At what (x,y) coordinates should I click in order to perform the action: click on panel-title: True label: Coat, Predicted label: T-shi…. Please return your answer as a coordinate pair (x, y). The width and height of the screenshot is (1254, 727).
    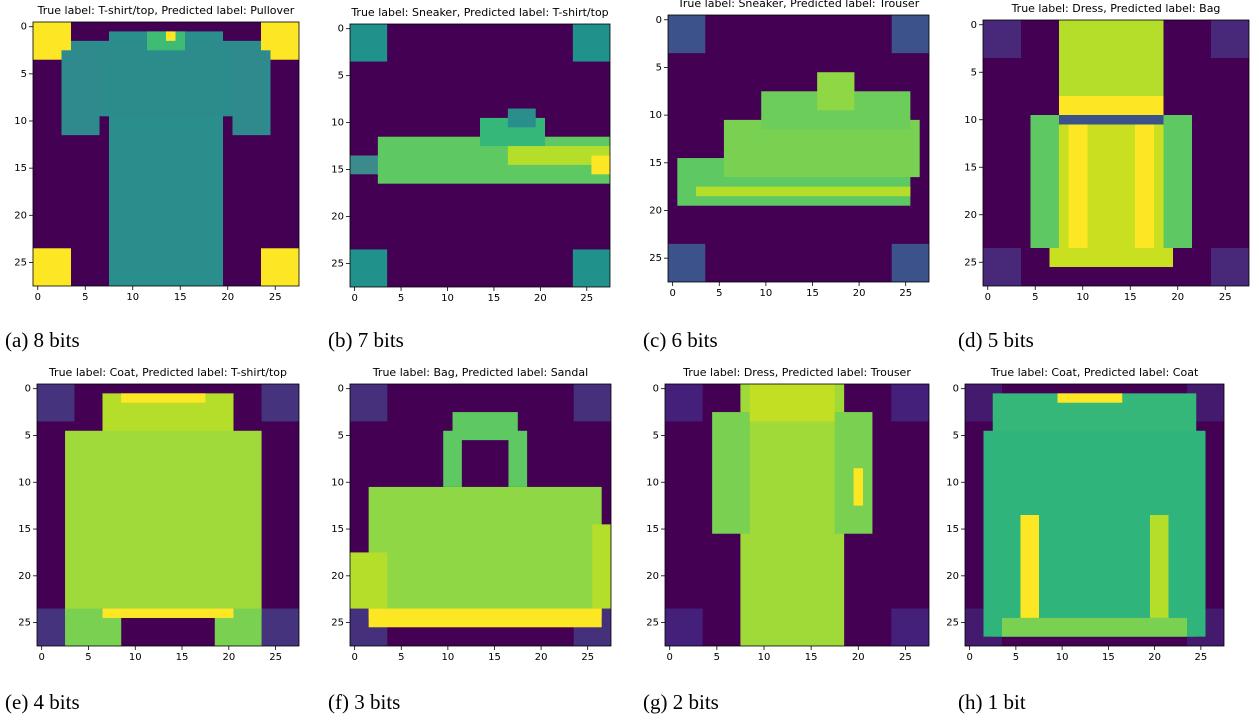
    Looking at the image, I should click on (167, 372).